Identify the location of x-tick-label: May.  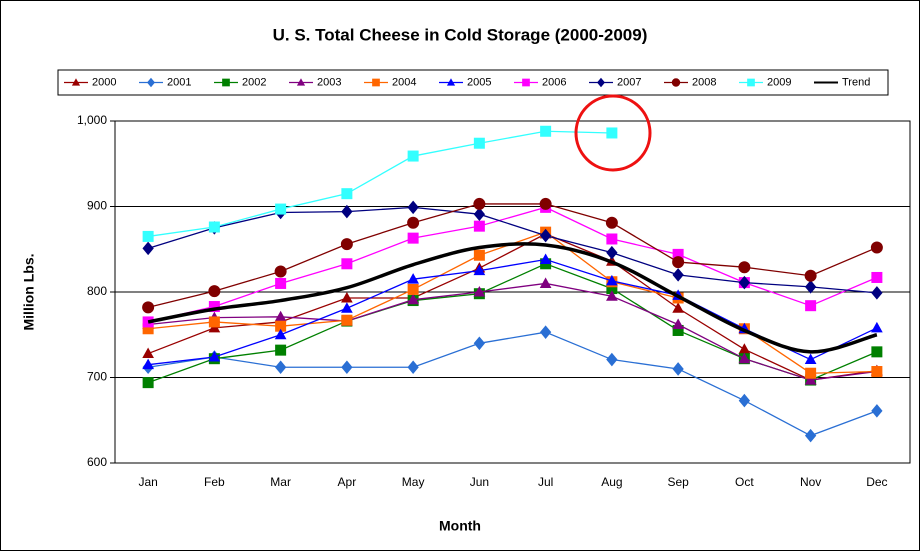
(413, 482).